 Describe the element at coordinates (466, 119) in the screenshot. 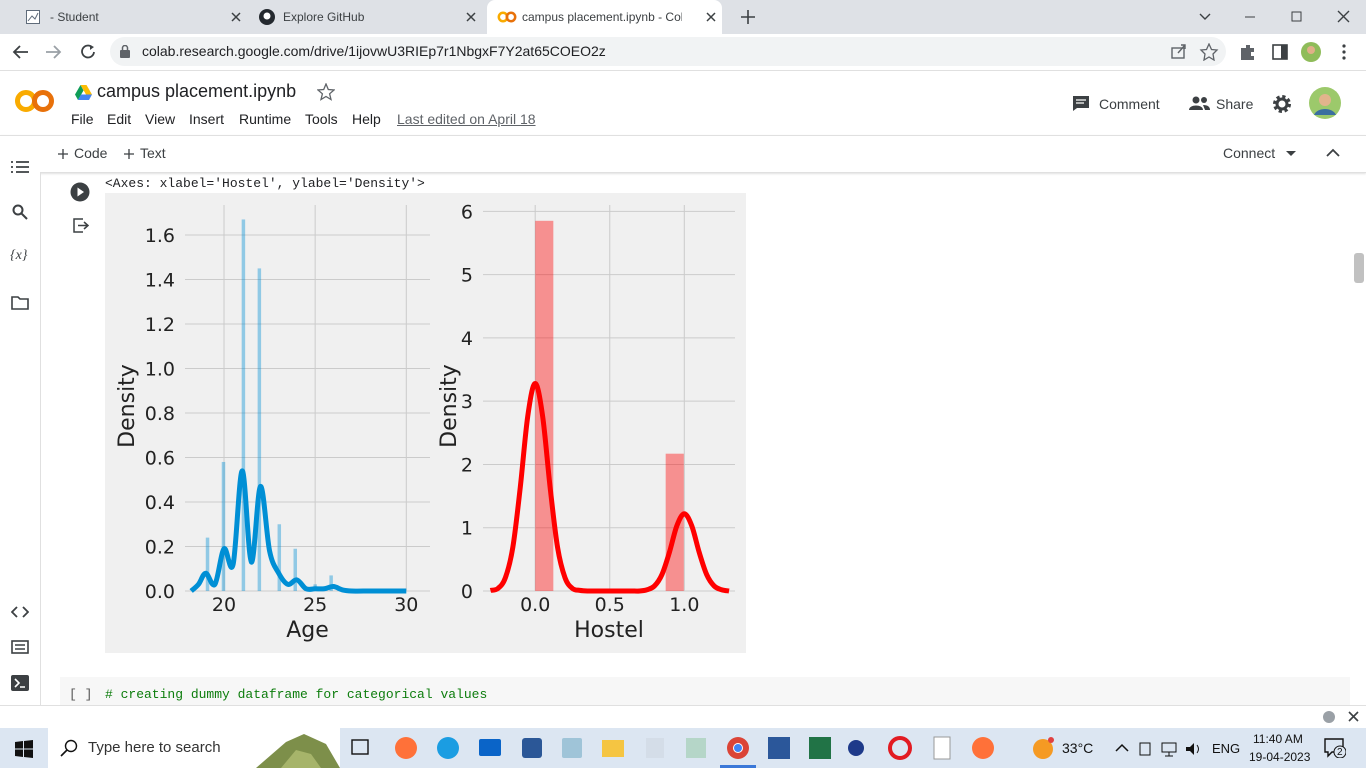

I see `last-edited: Last edited on April 18` at that location.